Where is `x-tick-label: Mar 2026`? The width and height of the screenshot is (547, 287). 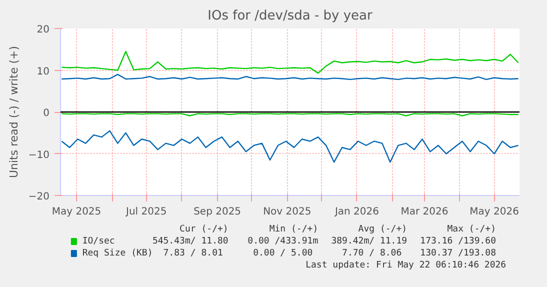 x-tick-label: Mar 2026 is located at coordinates (424, 212).